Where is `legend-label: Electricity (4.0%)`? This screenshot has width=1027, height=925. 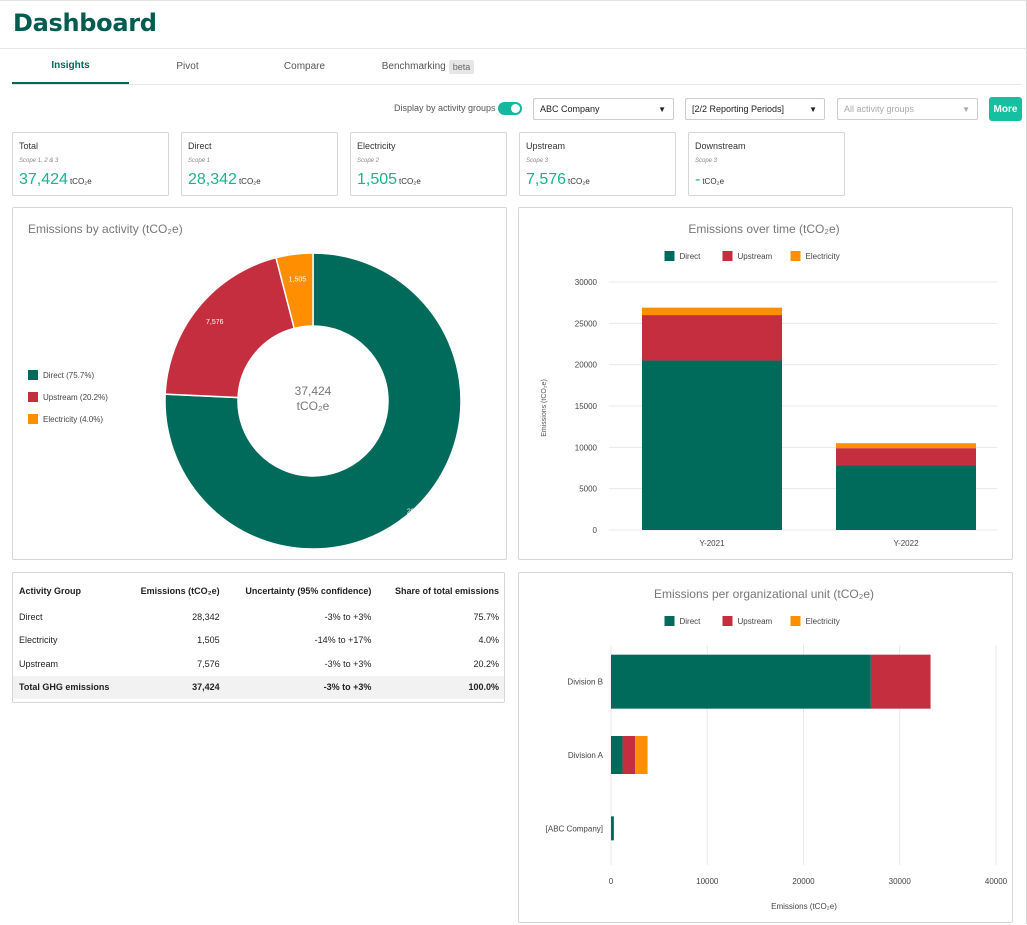
legend-label: Electricity (4.0%) is located at coordinates (73, 419).